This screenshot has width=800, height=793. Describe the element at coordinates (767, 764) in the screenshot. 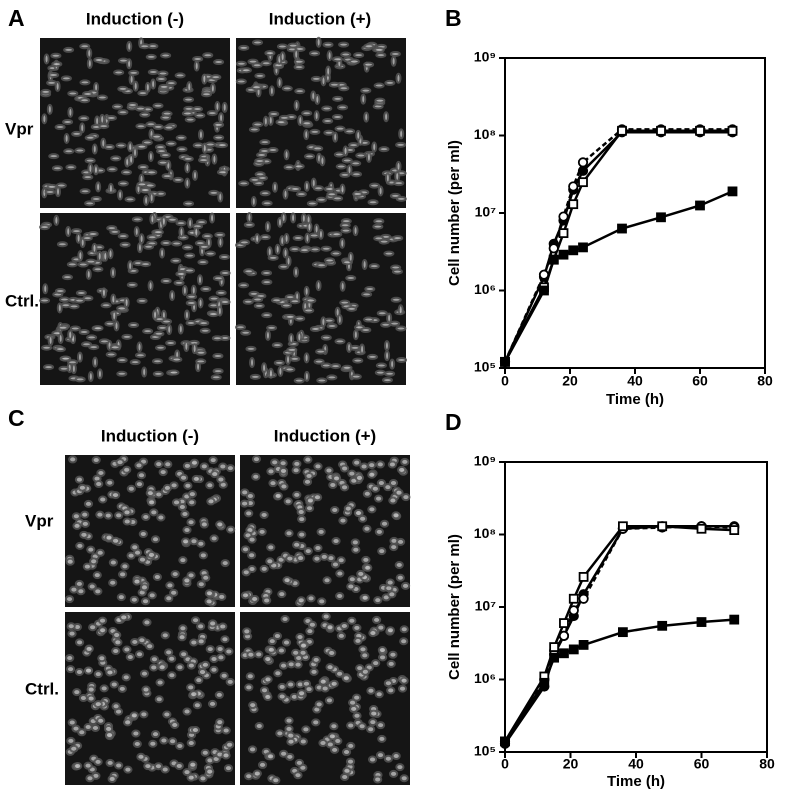

I see `x-tick-label: 80` at that location.